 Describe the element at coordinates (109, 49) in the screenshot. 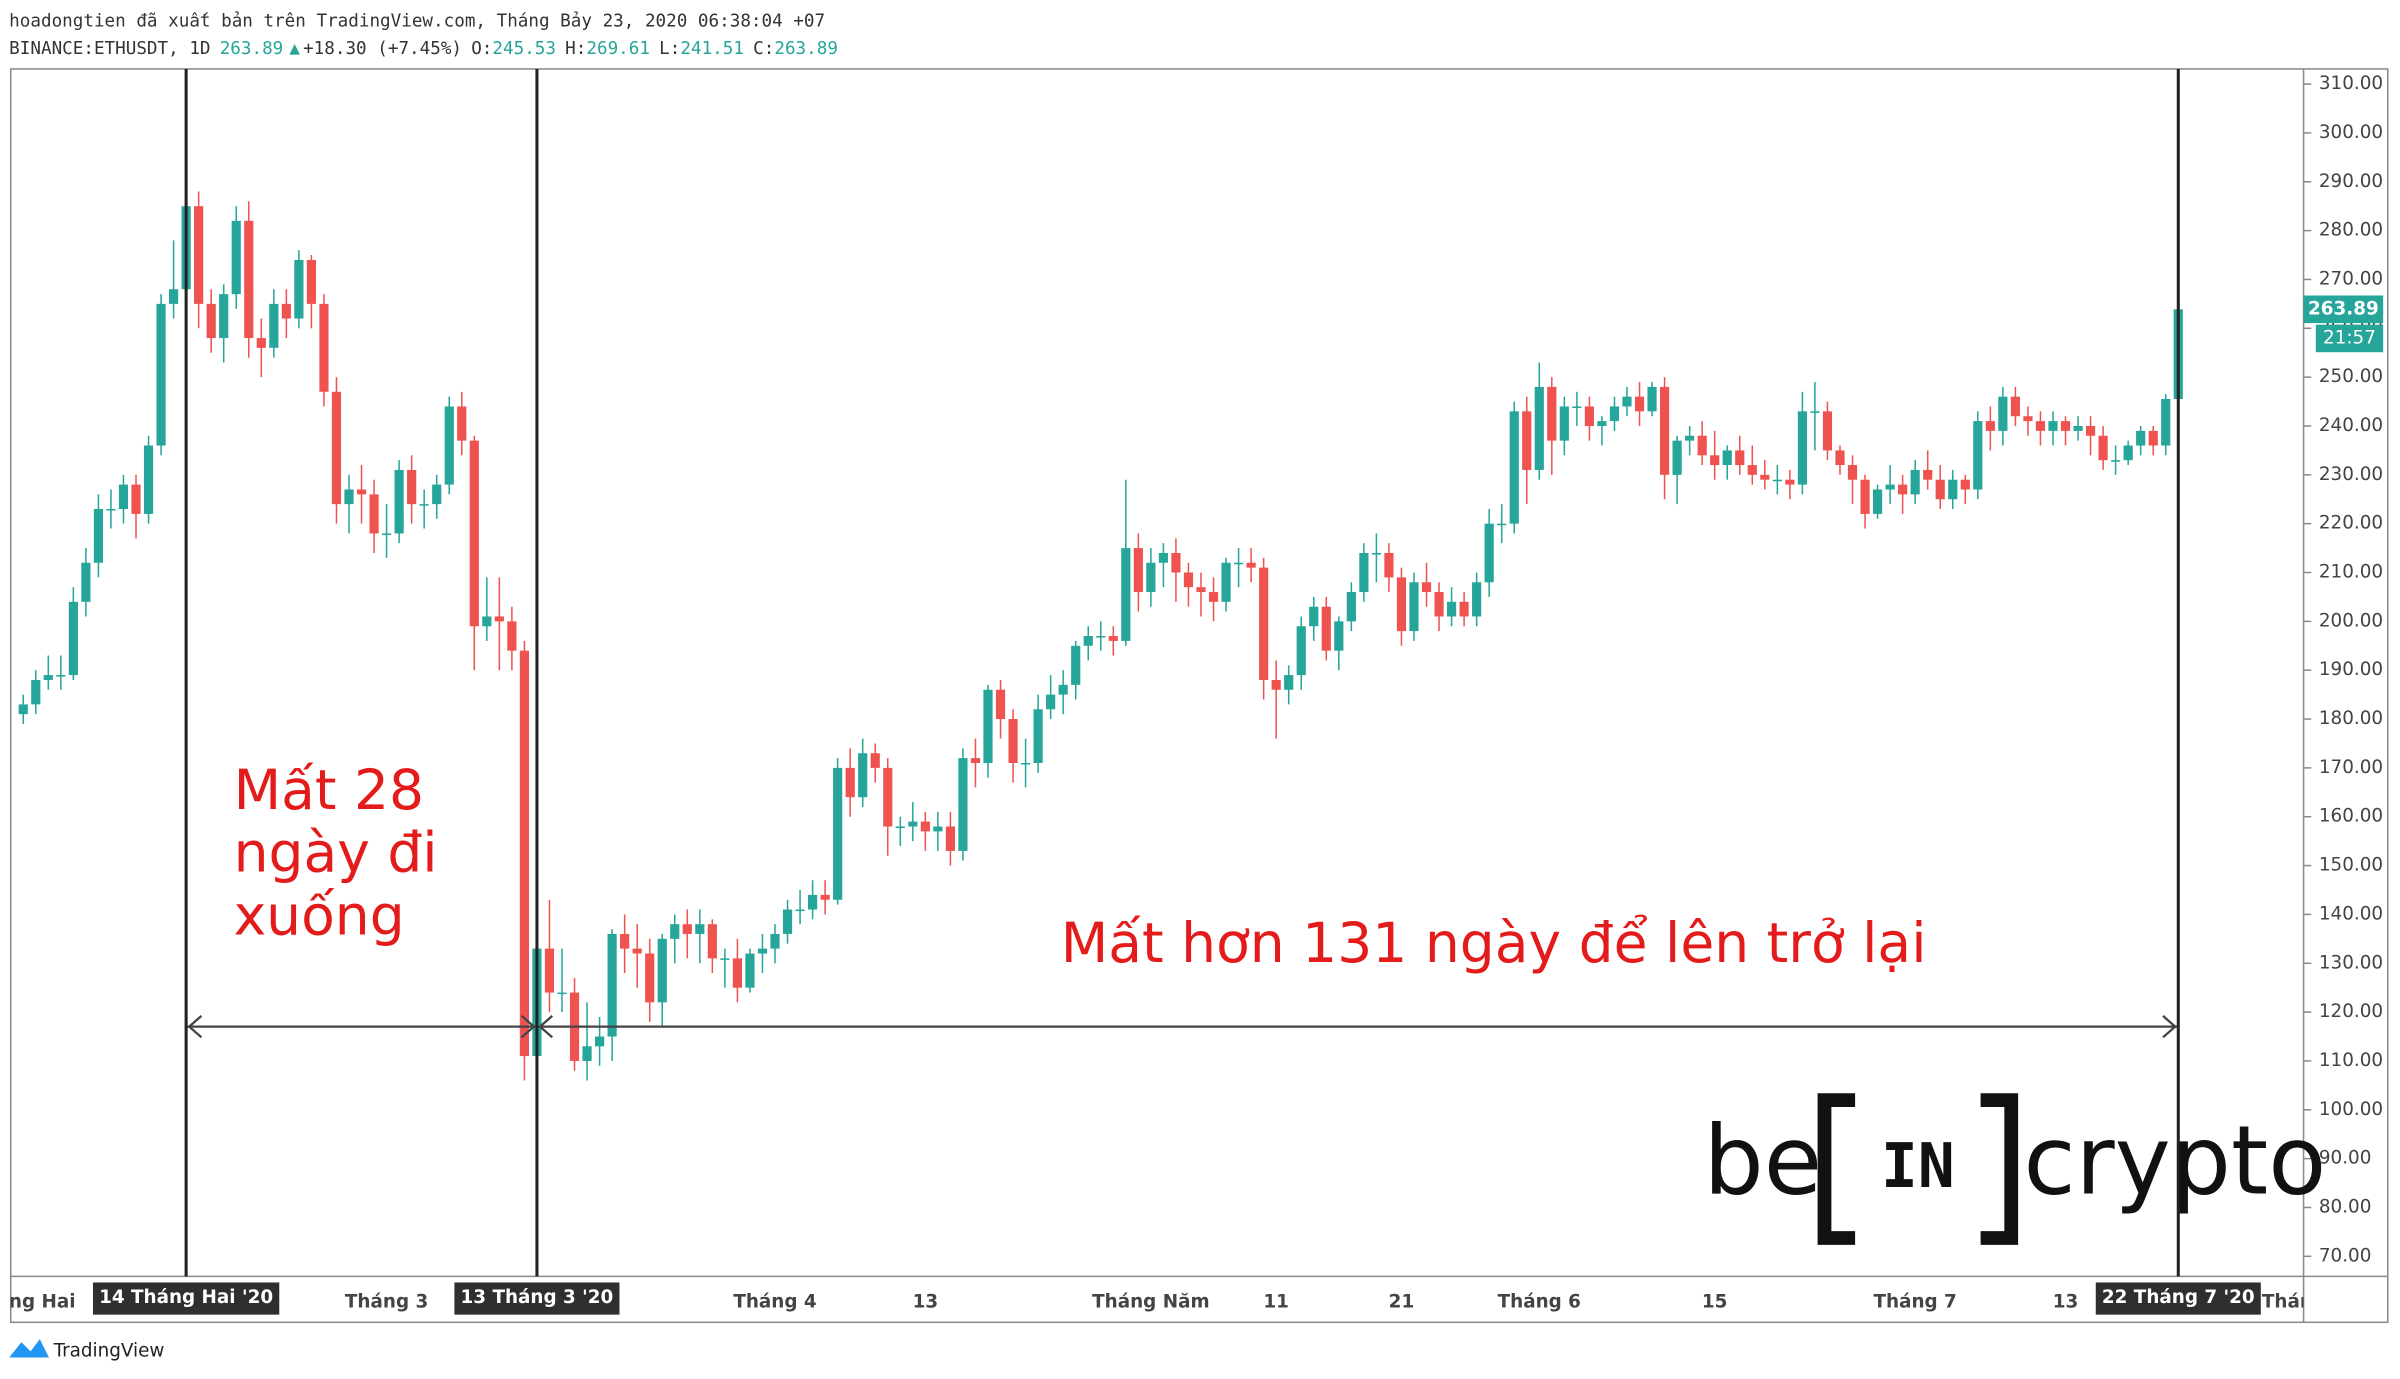

I see `symbol: BINANCE:ETHUSDT, 1D` at that location.